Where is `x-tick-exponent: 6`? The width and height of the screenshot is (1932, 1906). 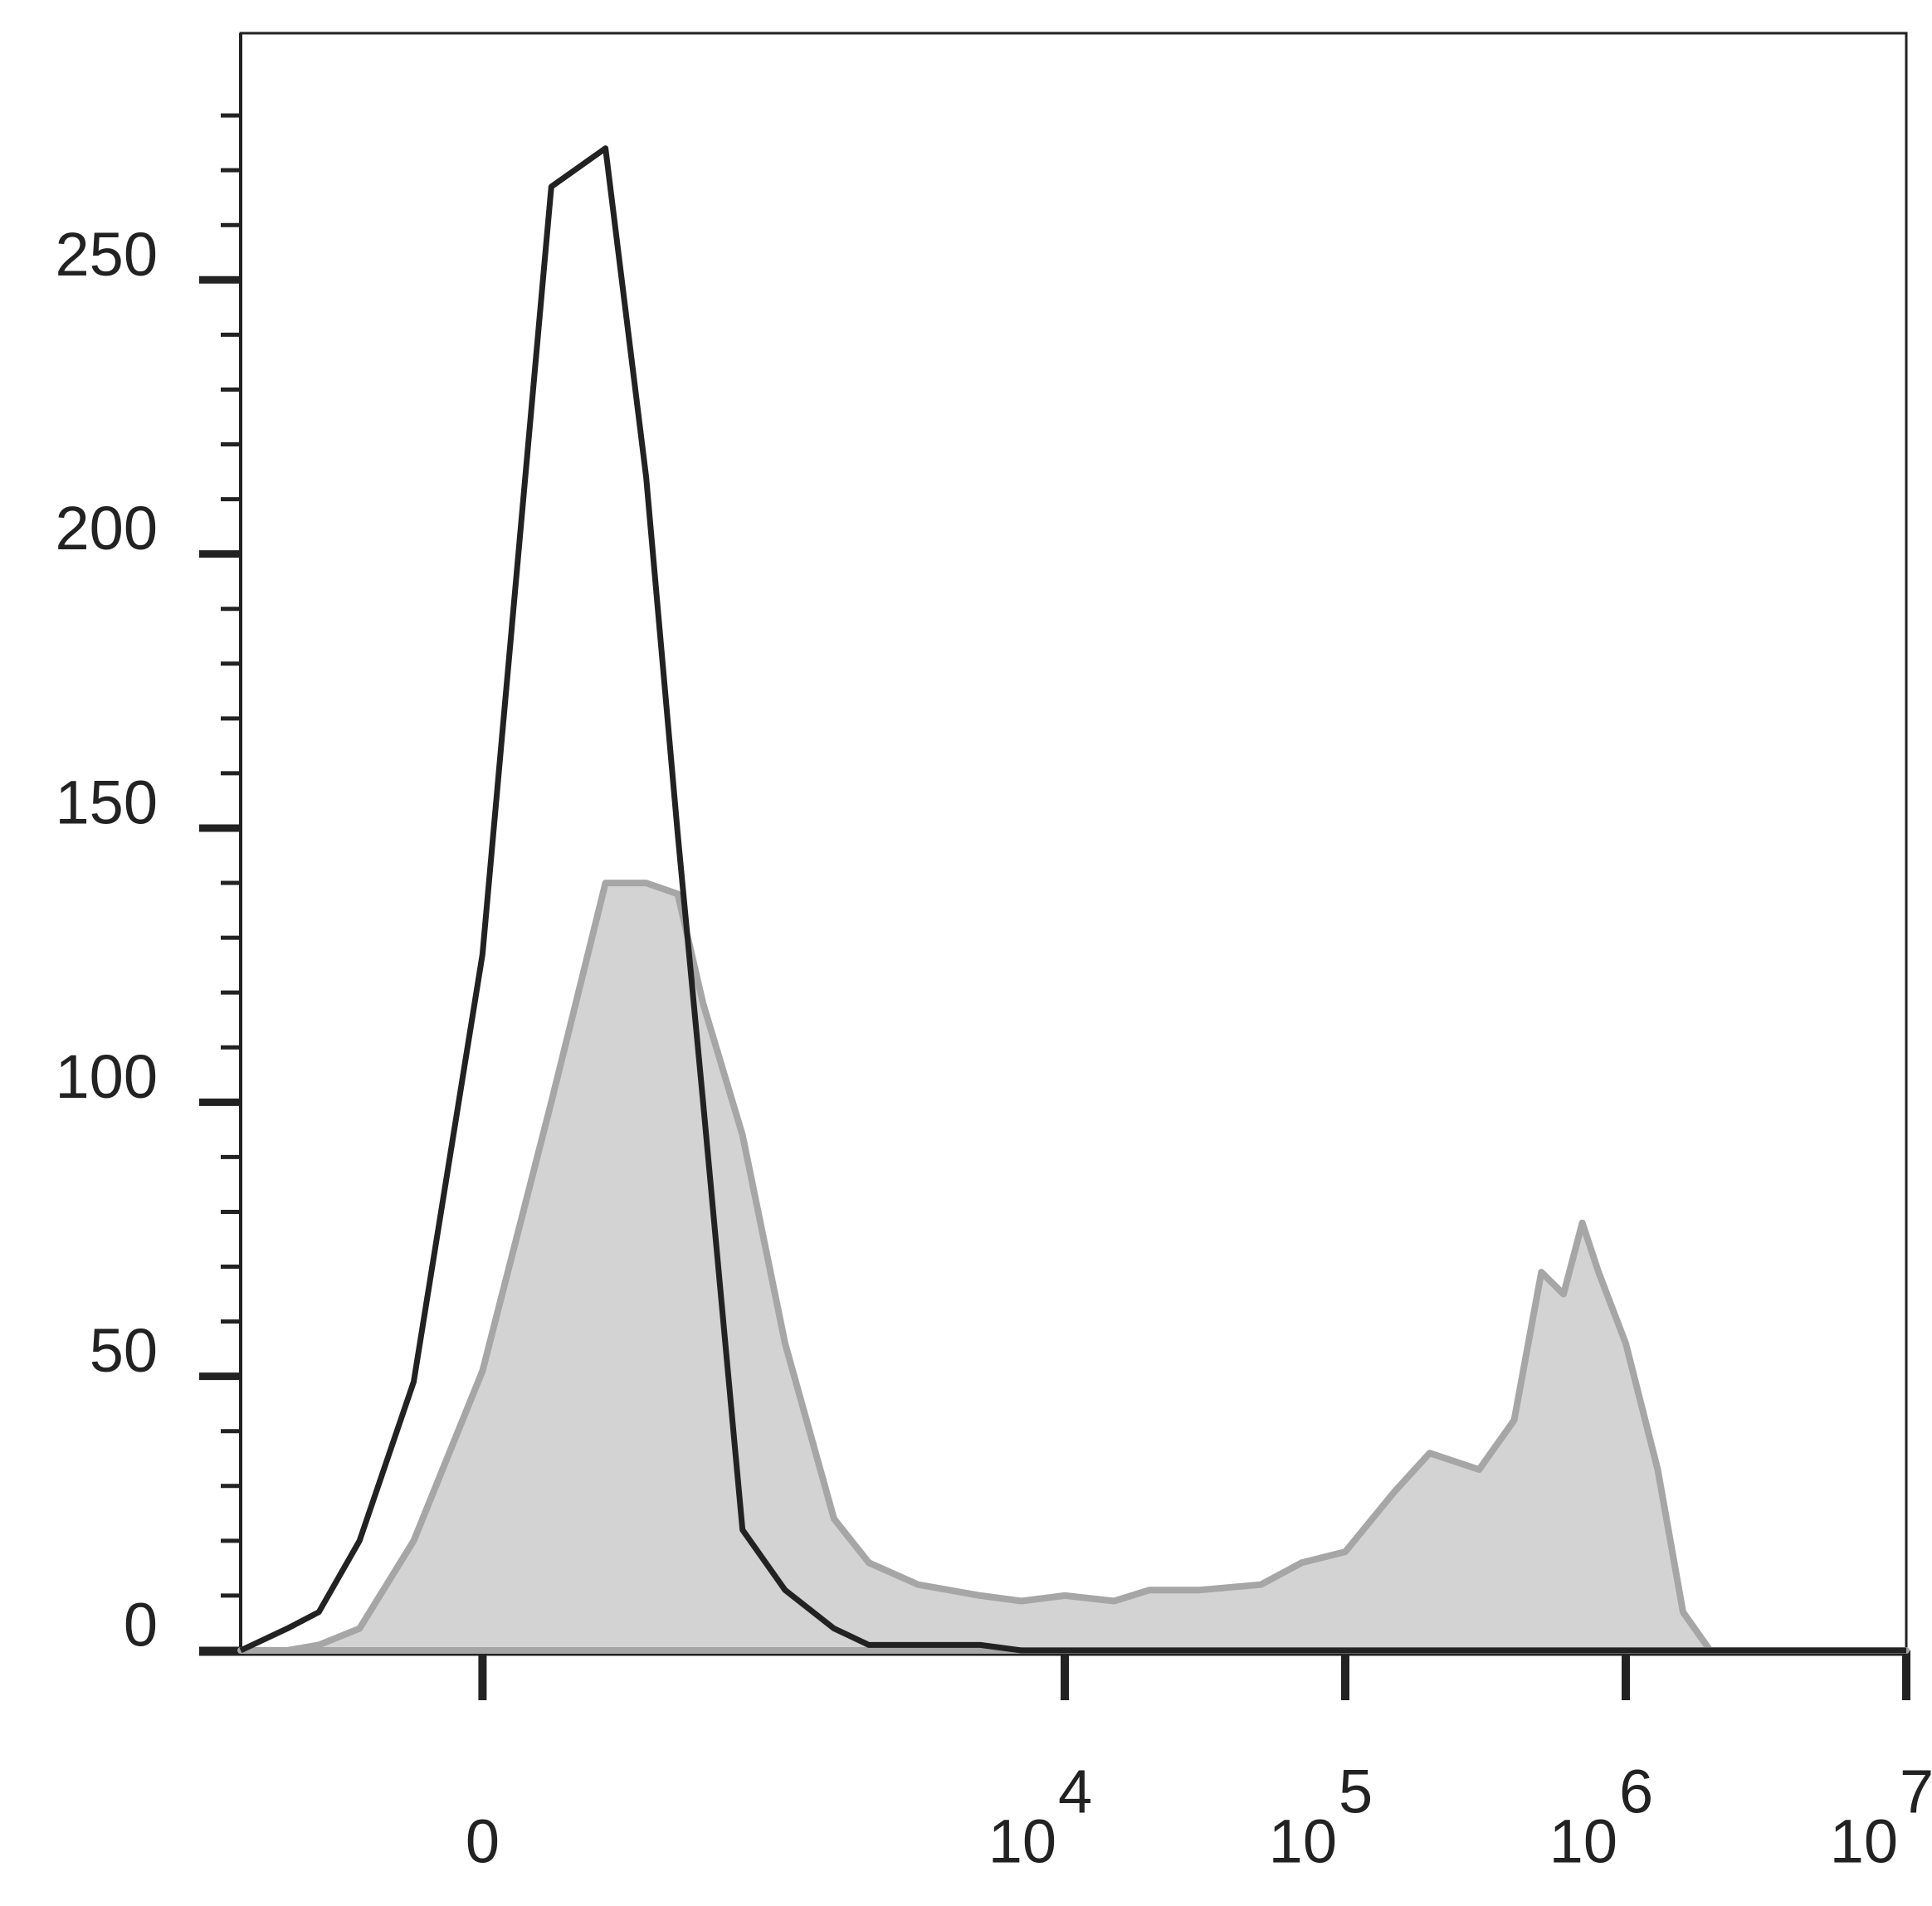
x-tick-exponent: 6 is located at coordinates (1636, 1791).